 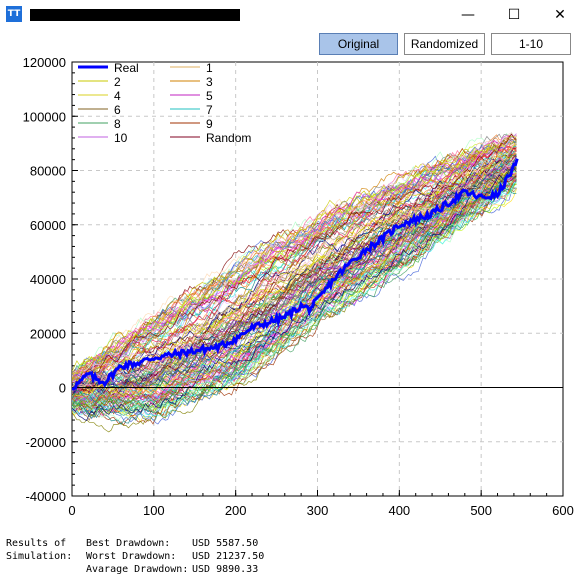 I want to click on legend-label: 6, so click(x=117, y=110).